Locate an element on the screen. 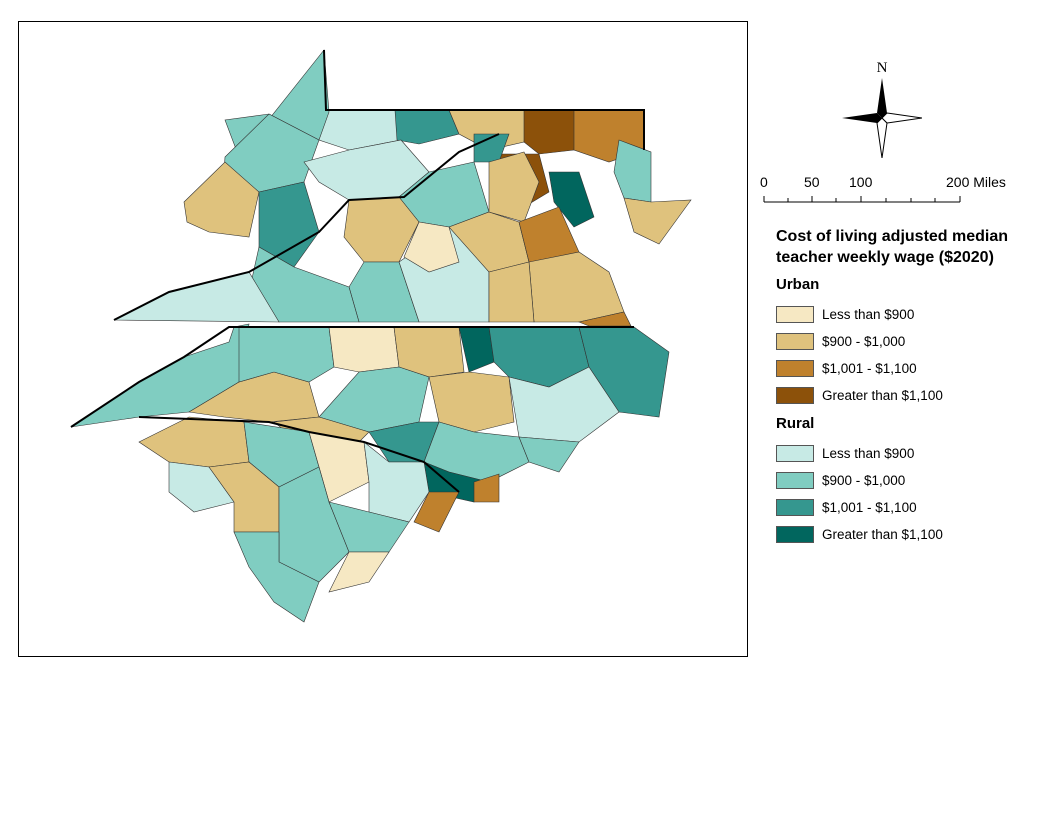 This screenshot has height=816, width=1056. compass-rose-icon is located at coordinates (882, 118).